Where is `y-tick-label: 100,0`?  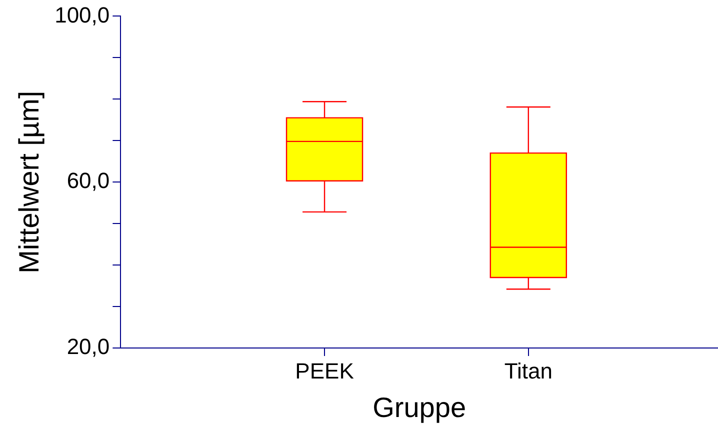 y-tick-label: 100,0 is located at coordinates (82, 15).